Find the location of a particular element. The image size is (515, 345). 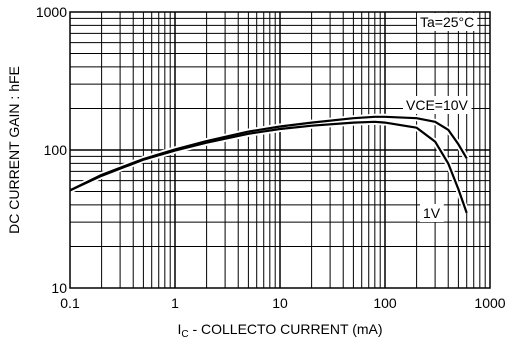

temperature-label: Ta=25°C is located at coordinates (447, 22).